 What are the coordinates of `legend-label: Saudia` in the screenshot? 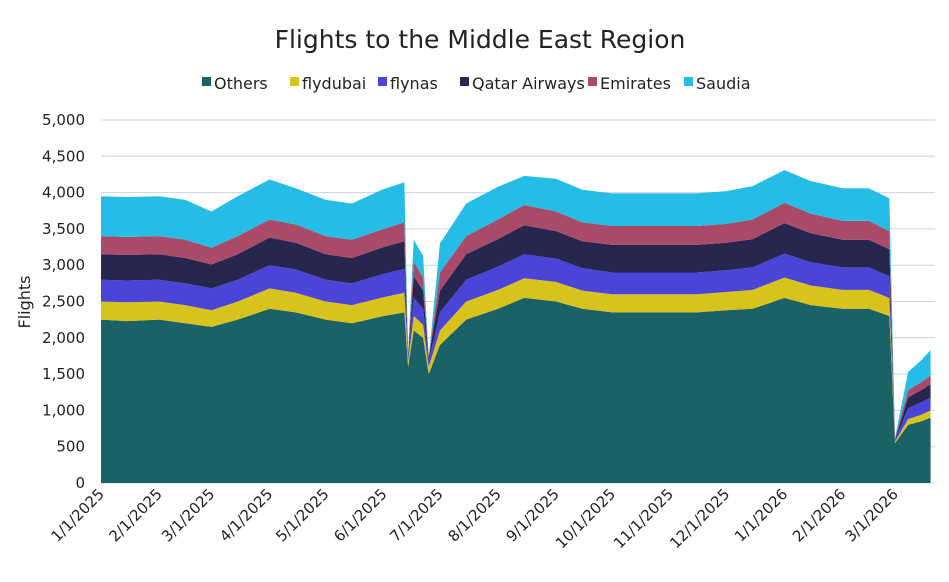 It's located at (723, 83).